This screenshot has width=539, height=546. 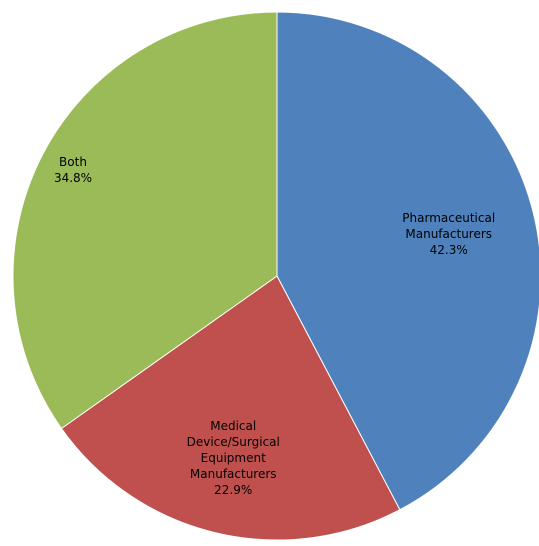 What do you see at coordinates (449, 225) in the screenshot?
I see `category-label: Pharmaceutical Manufacturers` at bounding box center [449, 225].